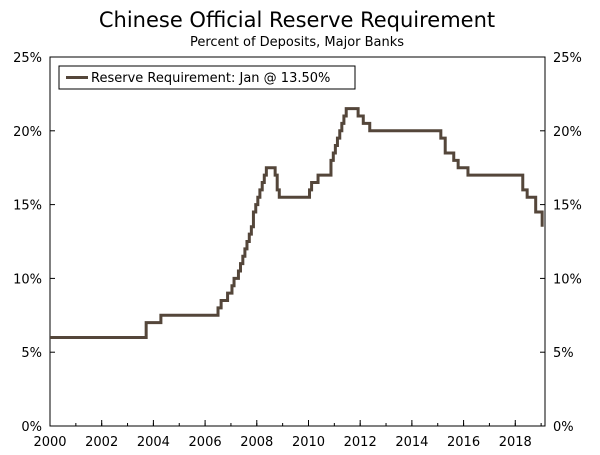 This screenshot has height=455, width=600. I want to click on y-tick-label-left: 15%, so click(27, 206).